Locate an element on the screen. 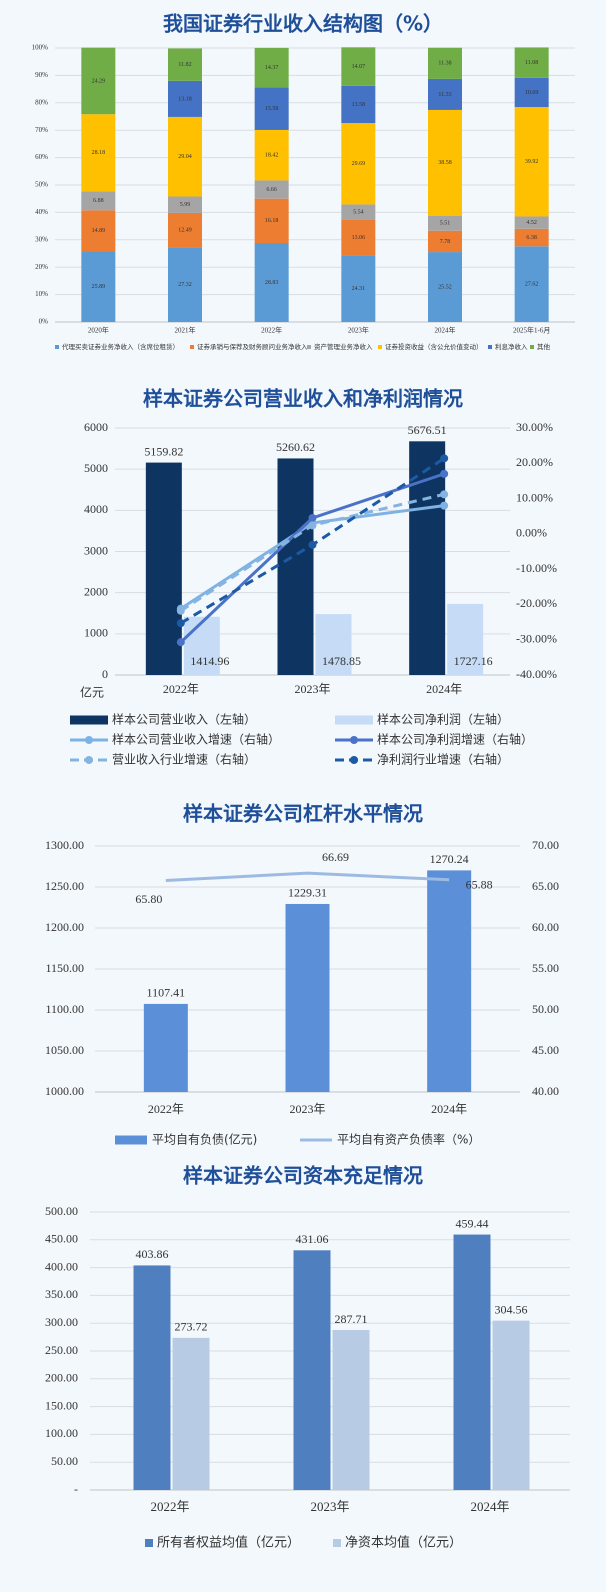  data-label: 1229.31 is located at coordinates (307, 893).